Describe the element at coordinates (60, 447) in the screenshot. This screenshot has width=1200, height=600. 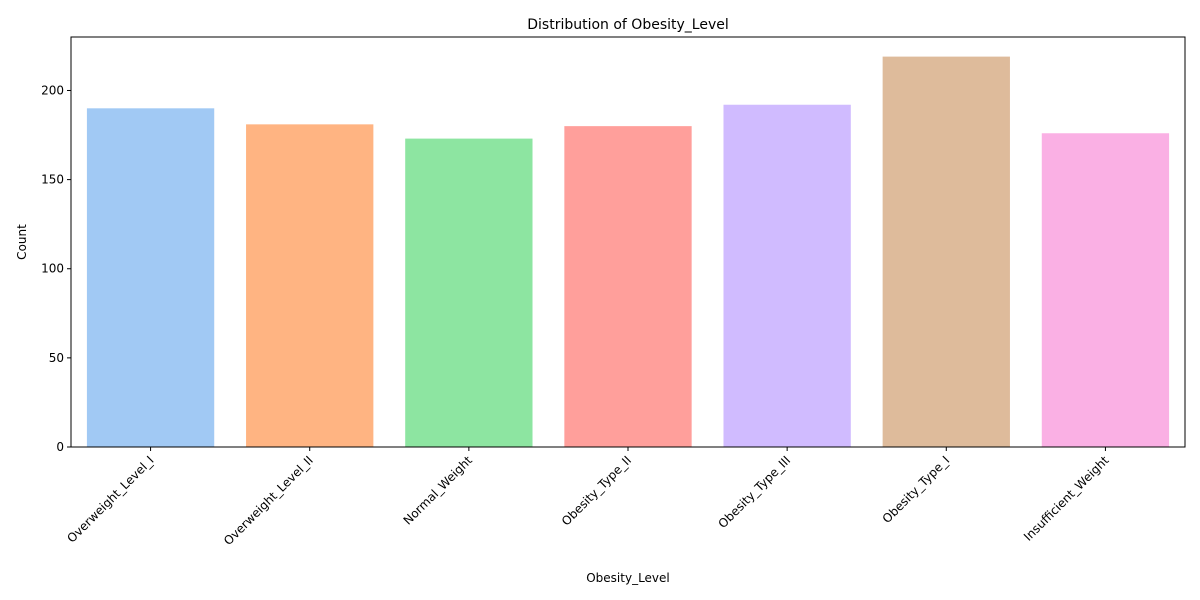
I see `y-tick-label: 0` at that location.